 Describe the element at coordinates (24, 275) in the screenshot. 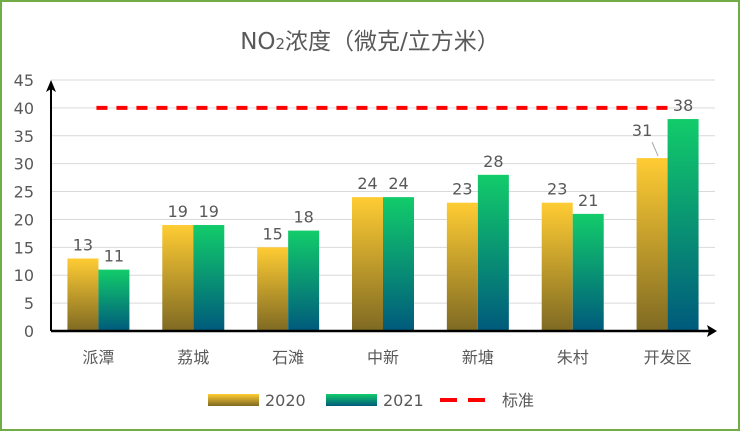

I see `y-tick-label: 10` at that location.